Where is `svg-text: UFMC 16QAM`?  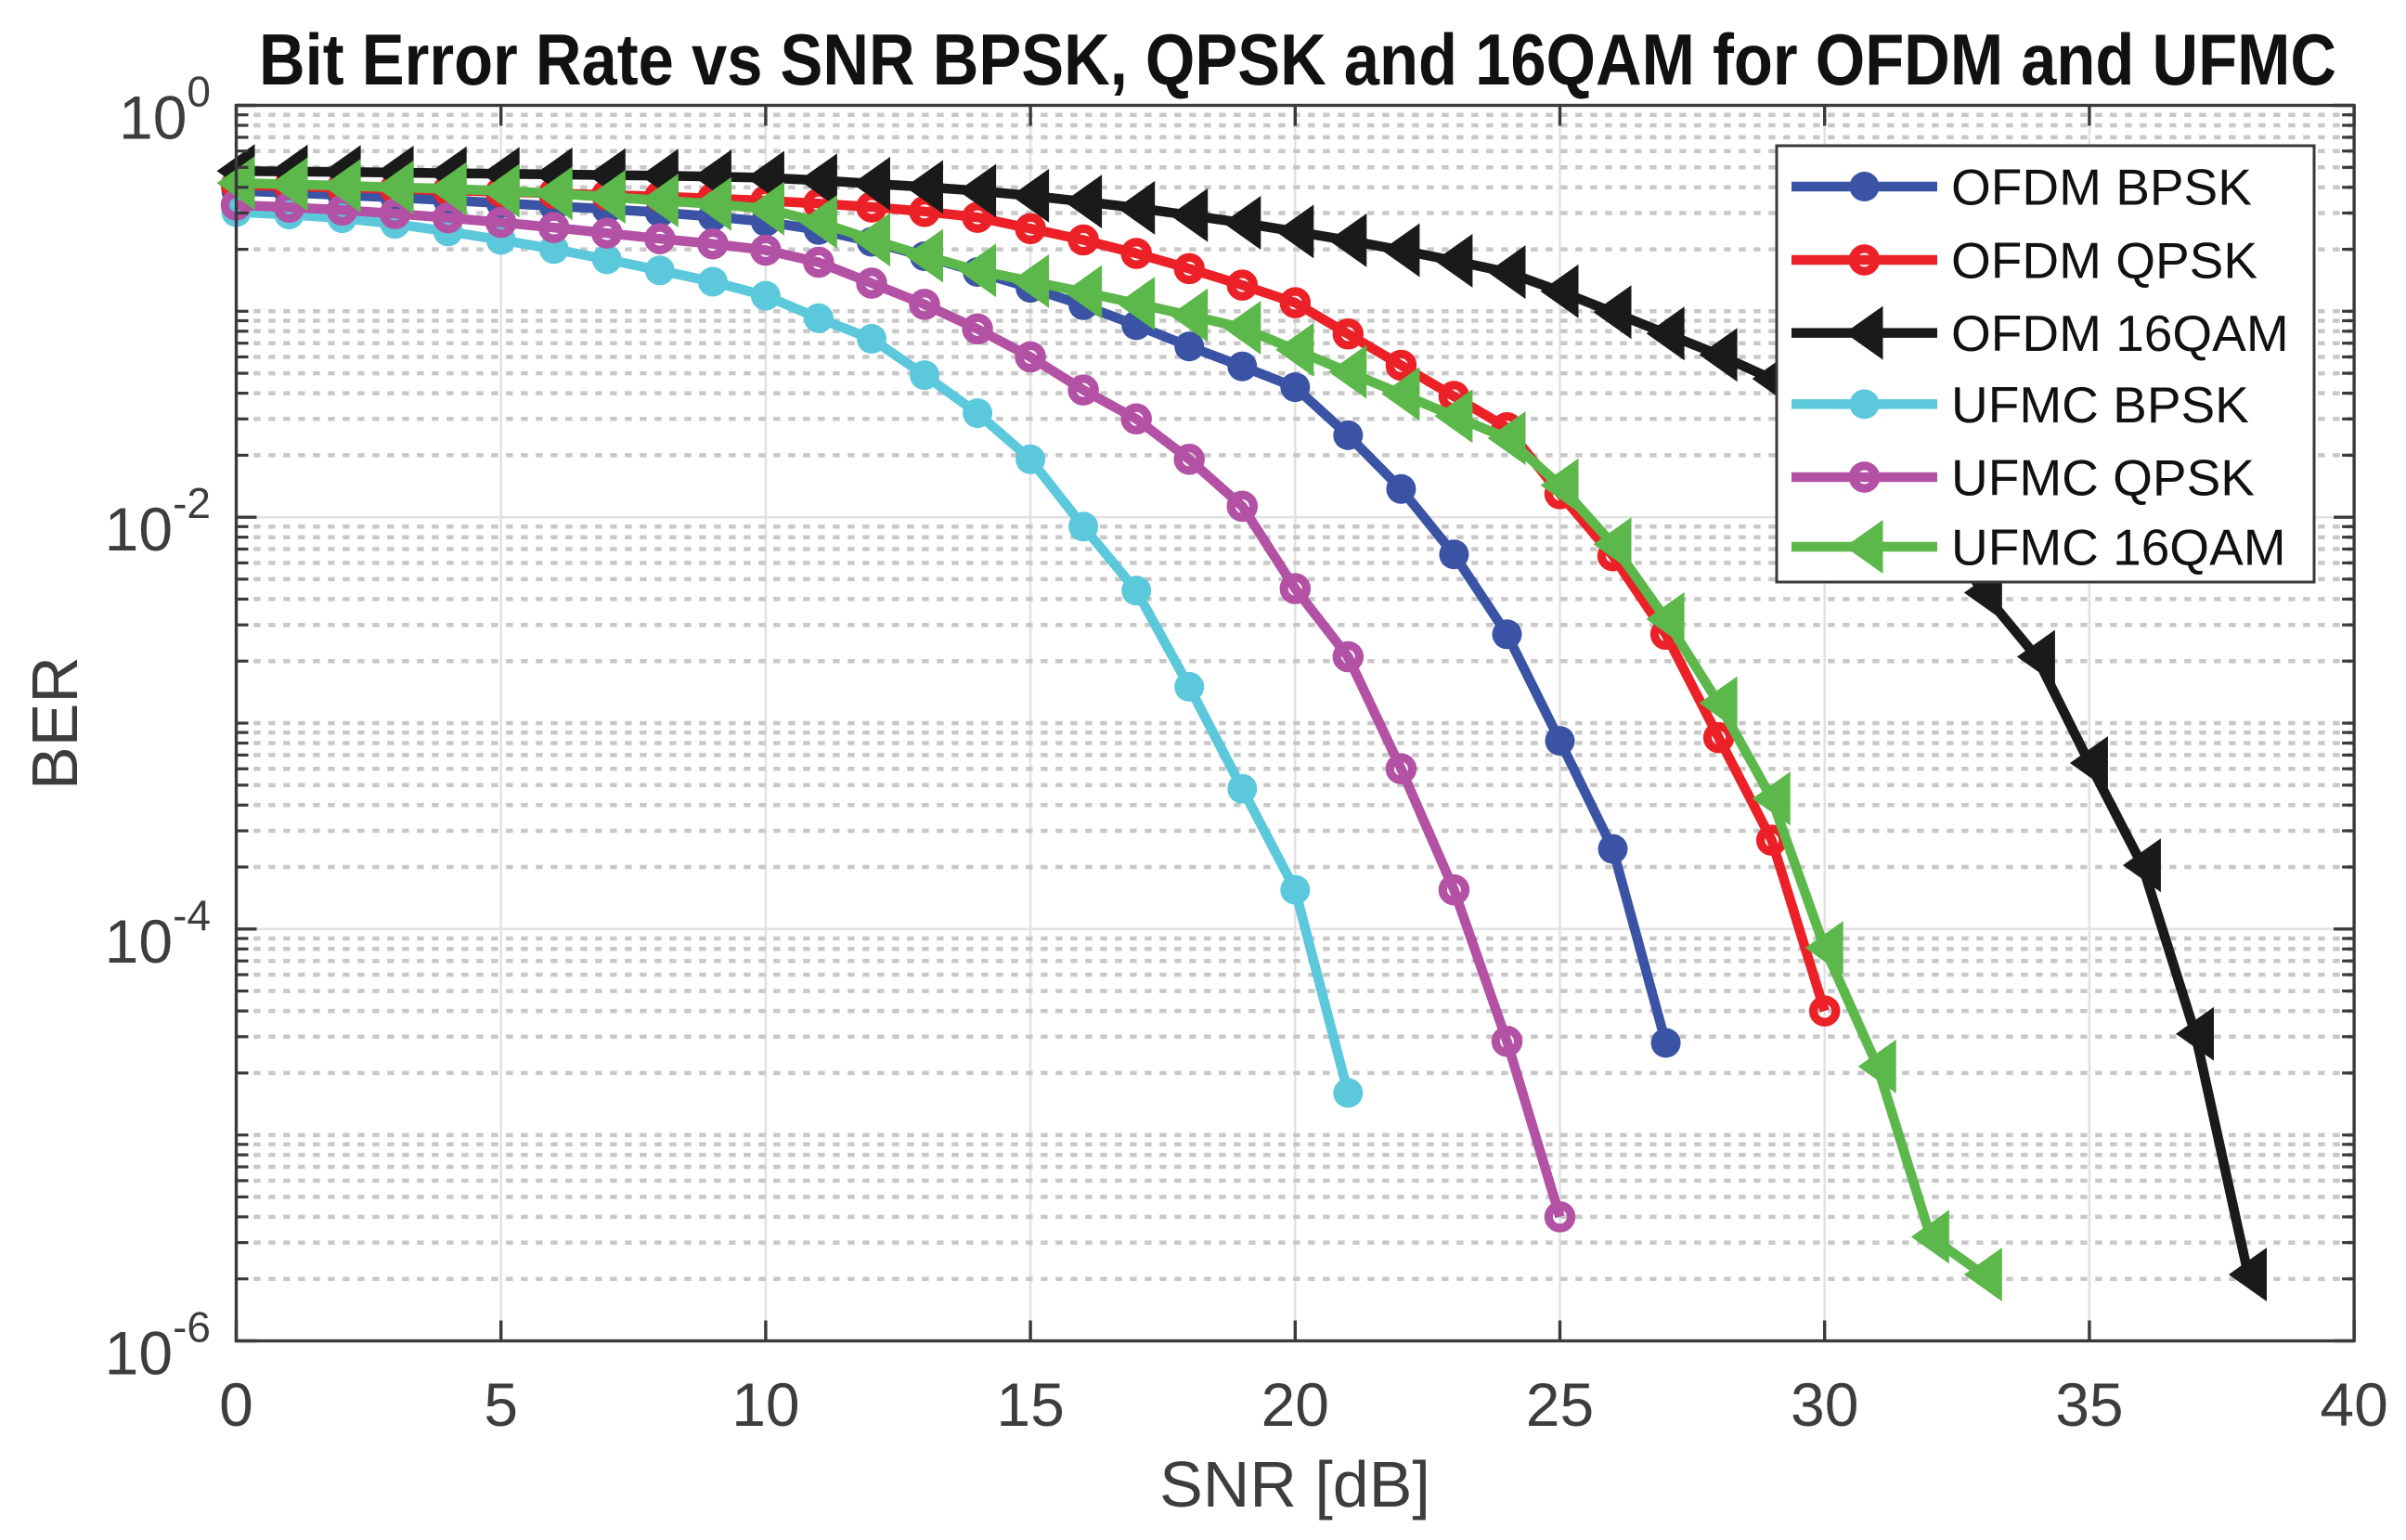
svg-text: UFMC 16QAM is located at coordinates (2118, 547).